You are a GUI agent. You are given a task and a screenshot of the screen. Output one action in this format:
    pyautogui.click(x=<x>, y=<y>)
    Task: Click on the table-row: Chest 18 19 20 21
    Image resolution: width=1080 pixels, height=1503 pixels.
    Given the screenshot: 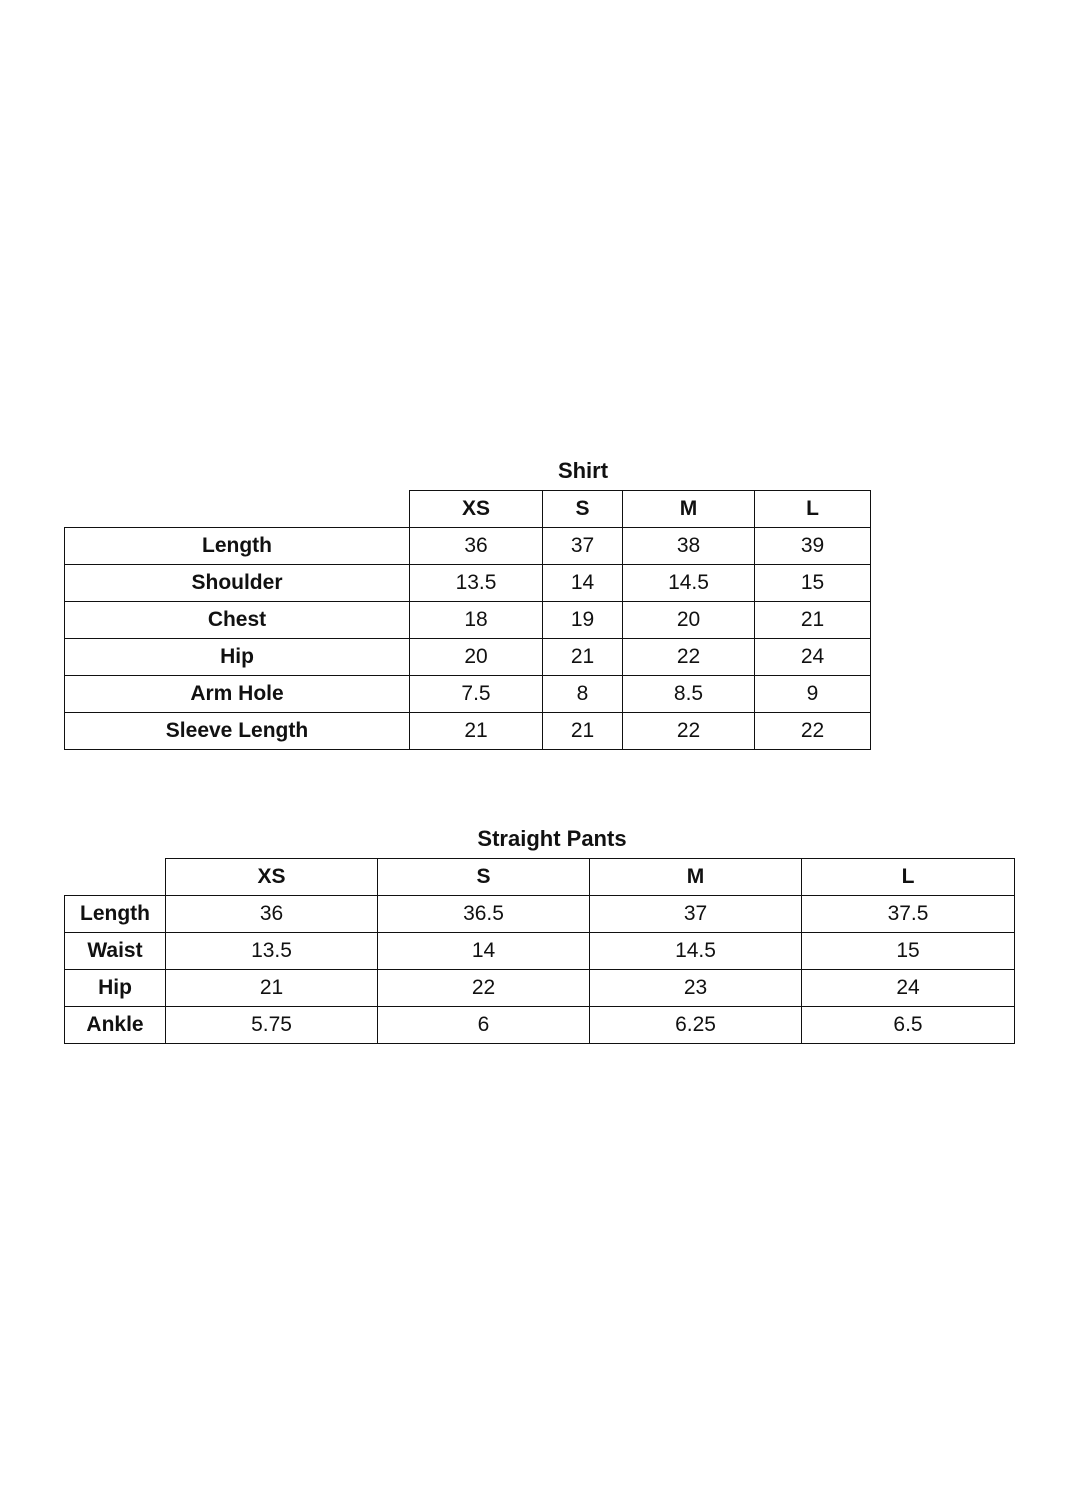 What is the action you would take?
    pyautogui.click(x=467, y=620)
    